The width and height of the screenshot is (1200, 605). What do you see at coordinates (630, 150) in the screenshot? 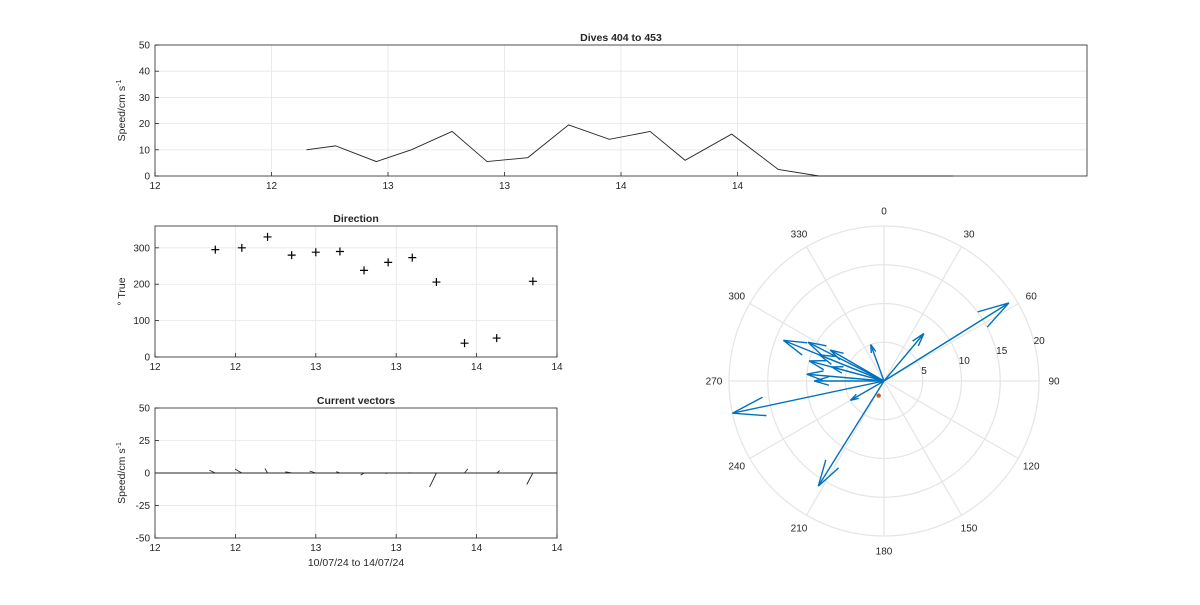
I see `speed-line` at bounding box center [630, 150].